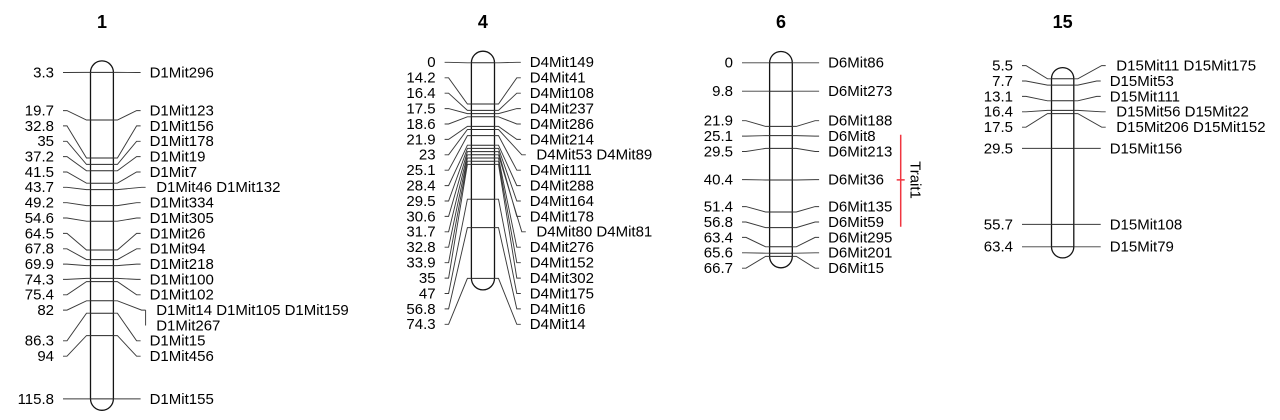 This screenshot has height=420, width=1280. Describe the element at coordinates (915, 180) in the screenshot. I see `svg-text: Trait1` at that location.